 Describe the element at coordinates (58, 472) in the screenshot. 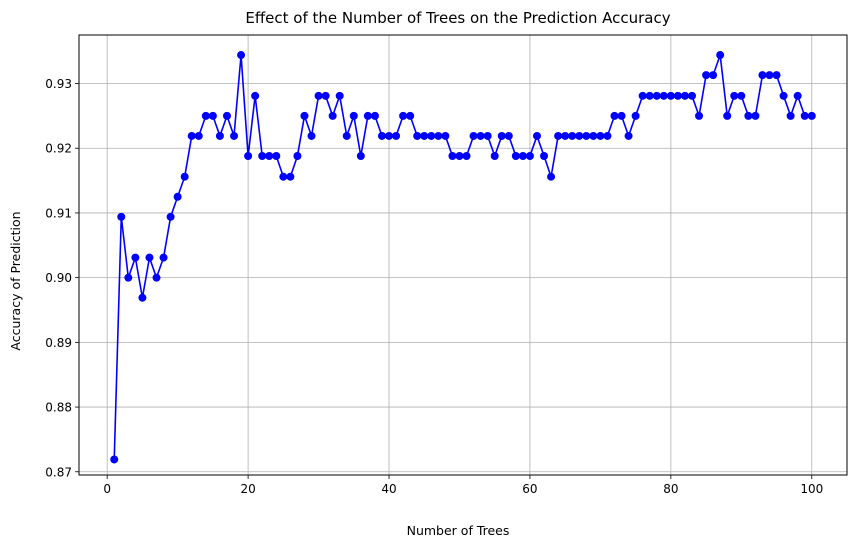

I see `y-tick-label: 0.87` at that location.